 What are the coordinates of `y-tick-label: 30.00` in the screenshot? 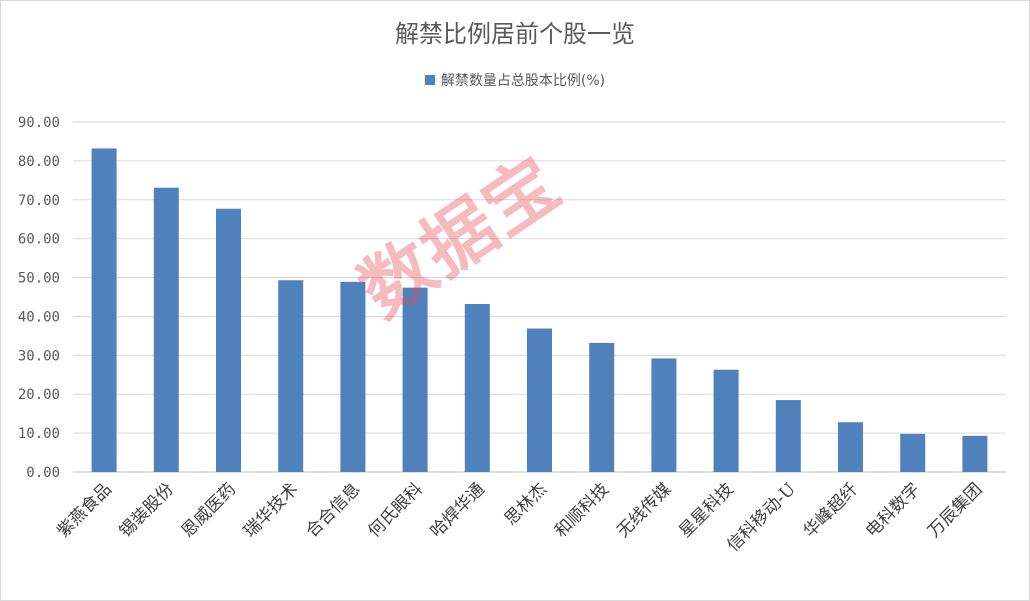 It's located at (39, 356).